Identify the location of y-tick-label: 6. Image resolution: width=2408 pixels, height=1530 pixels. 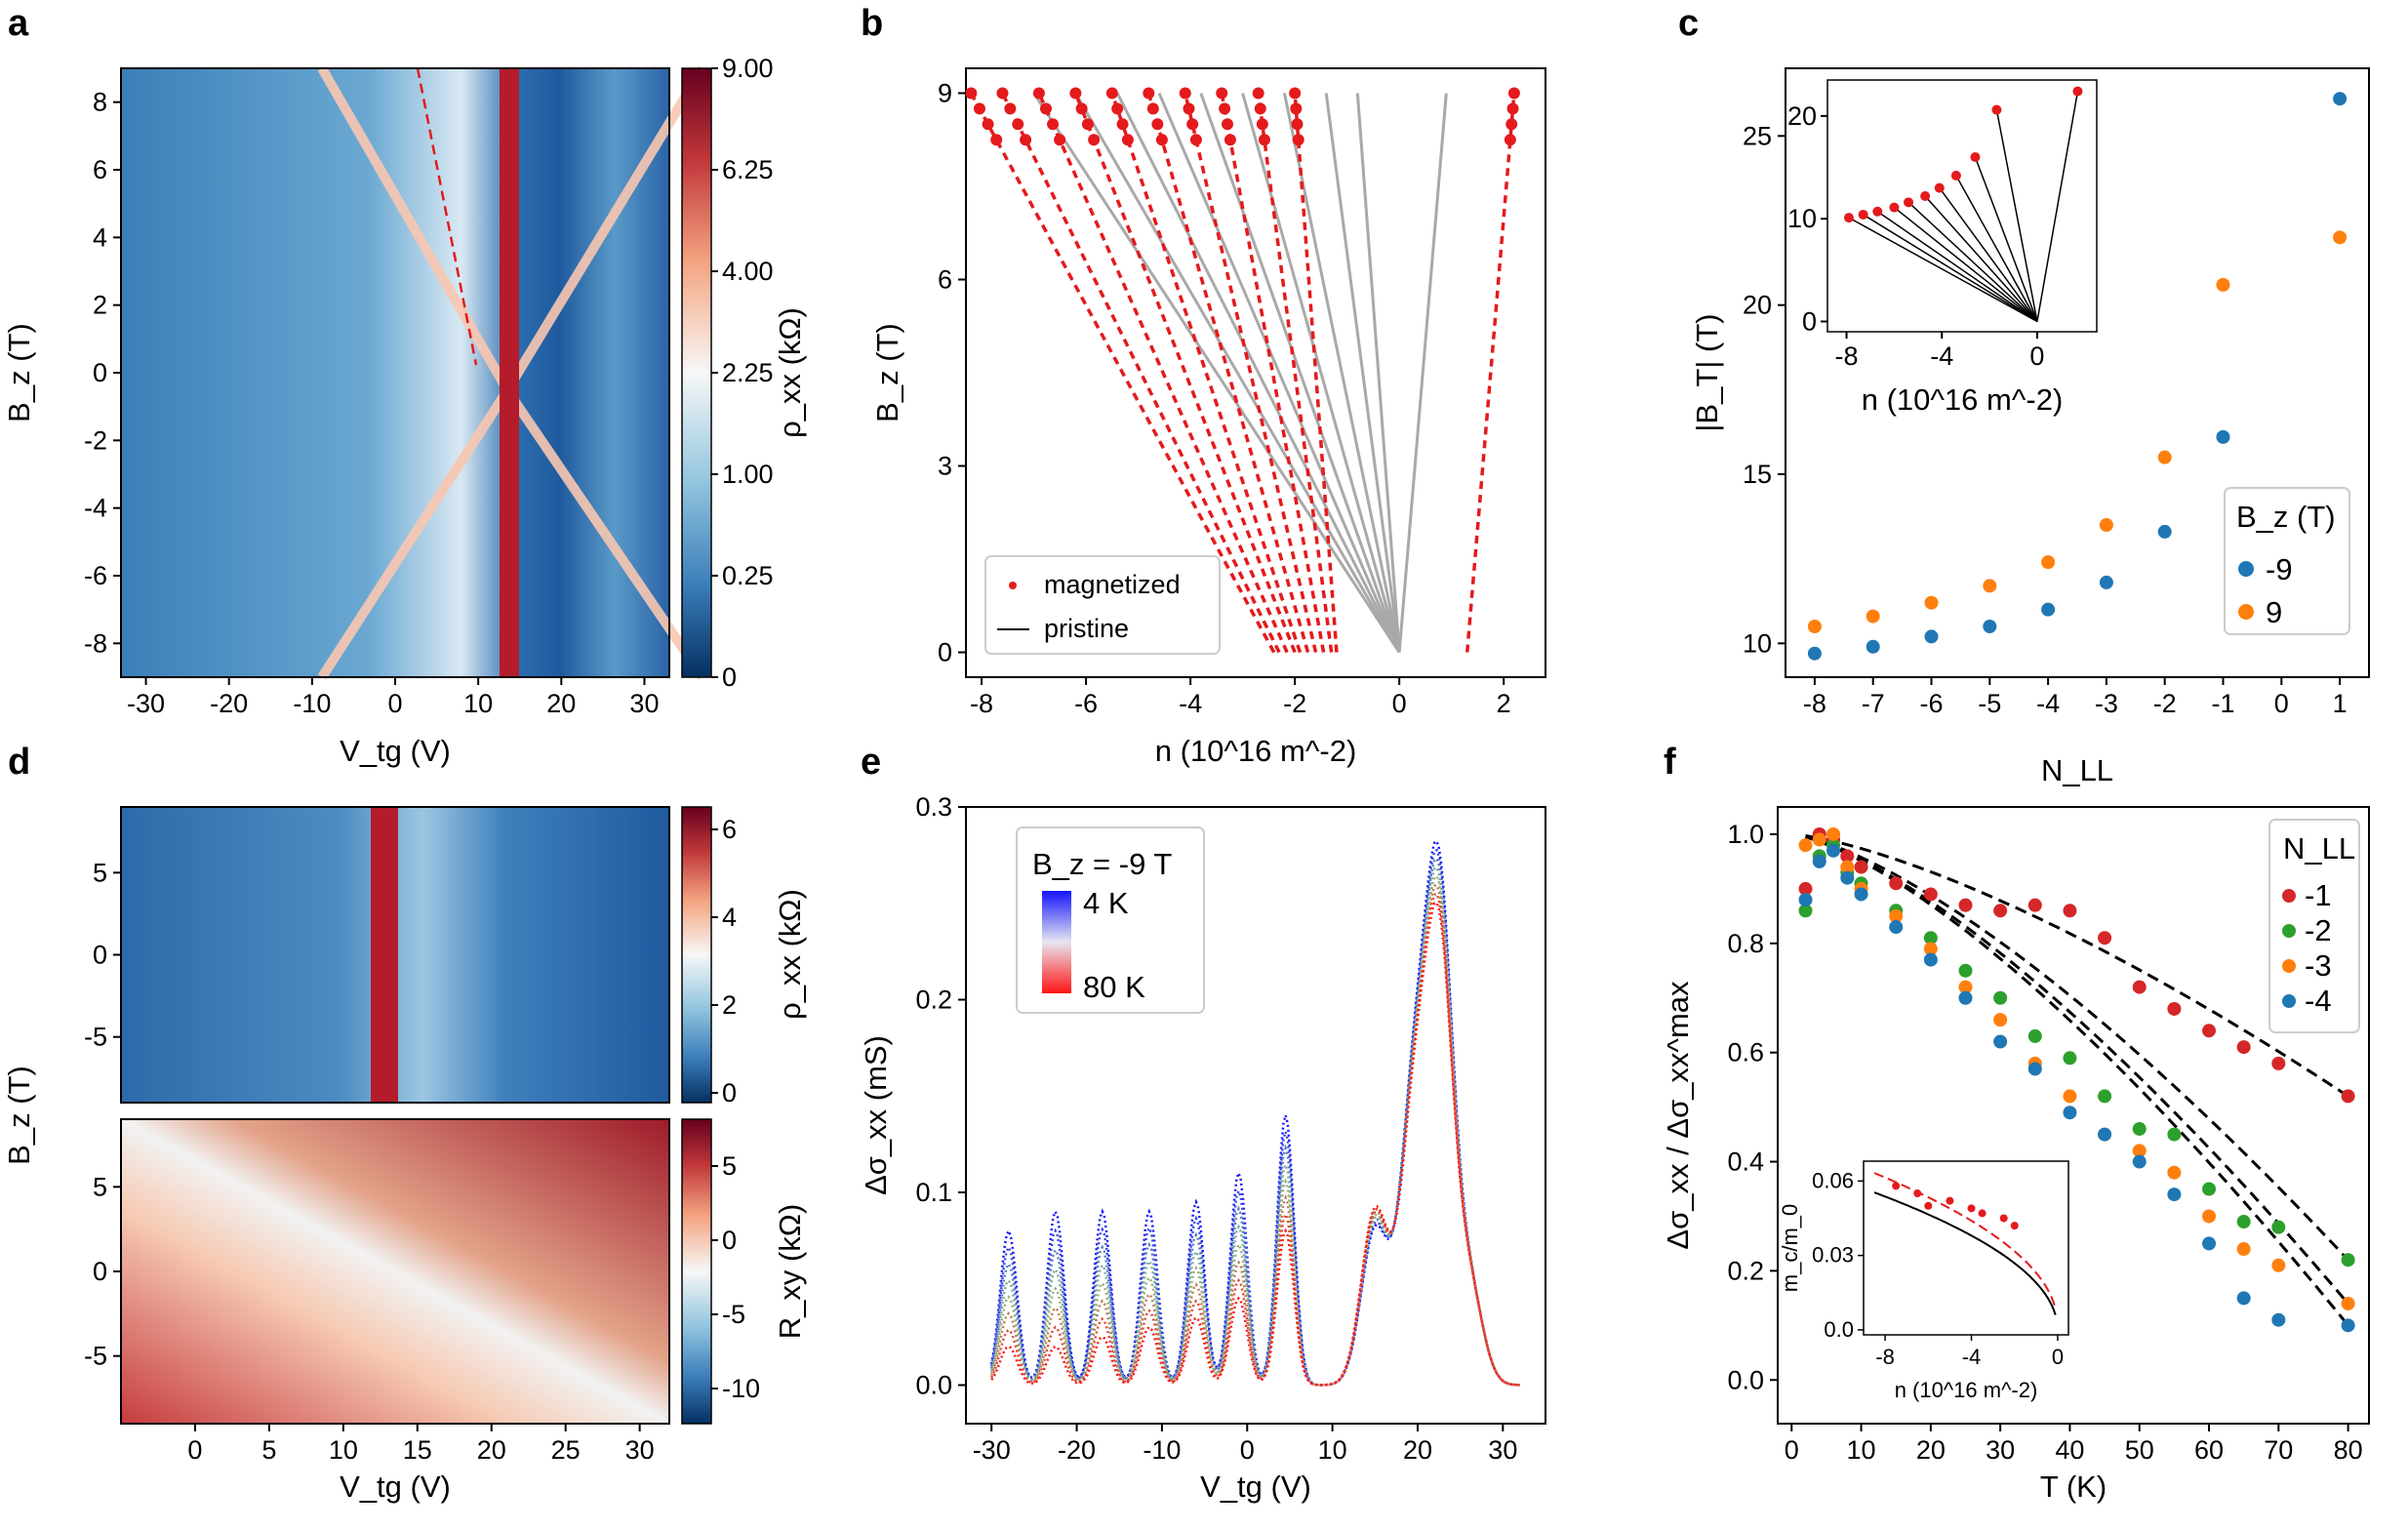
(945, 279).